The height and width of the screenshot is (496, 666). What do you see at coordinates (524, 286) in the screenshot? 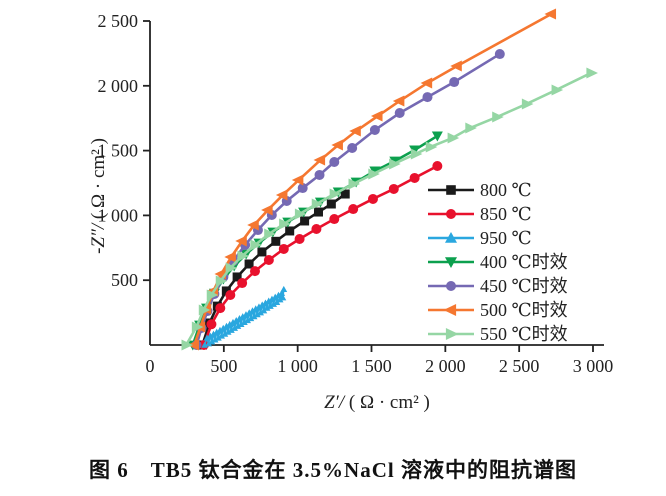
I see `legend-label: 450 ℃时效` at bounding box center [524, 286].